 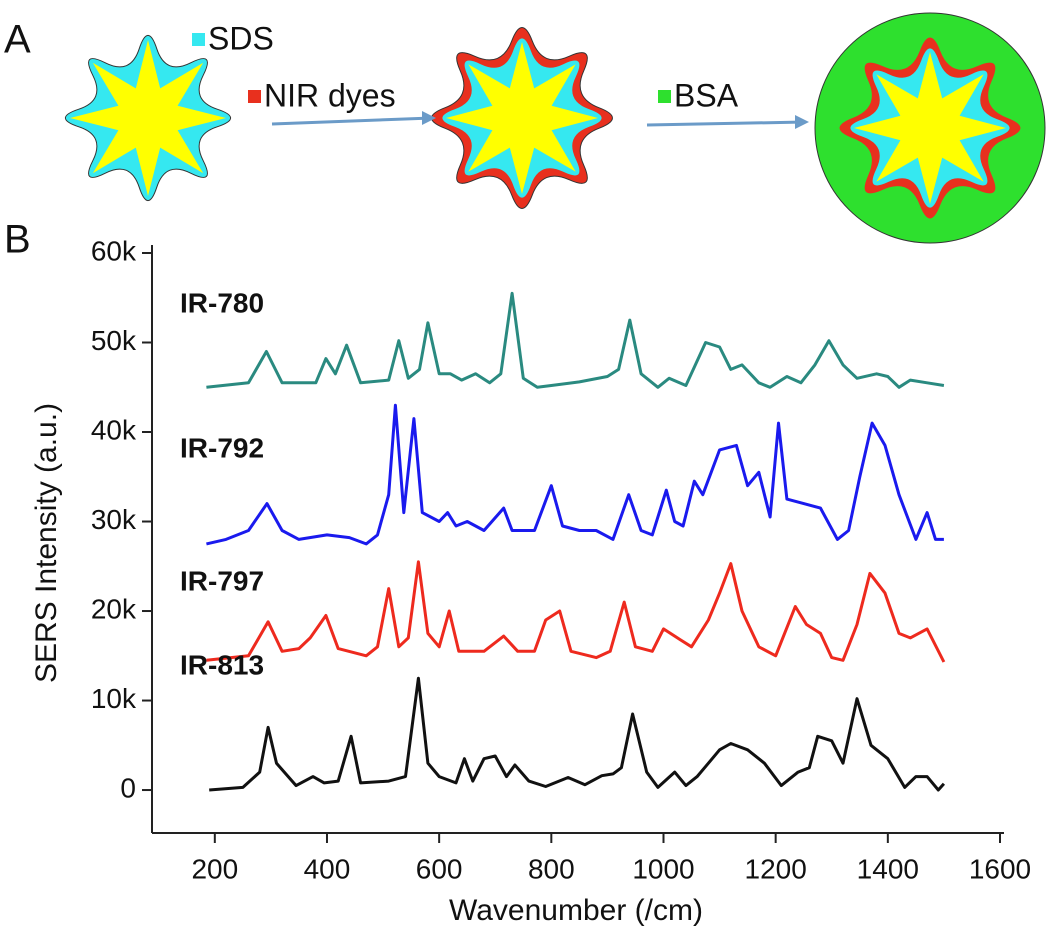 I want to click on y-tick-label: 60k, so click(x=114, y=250).